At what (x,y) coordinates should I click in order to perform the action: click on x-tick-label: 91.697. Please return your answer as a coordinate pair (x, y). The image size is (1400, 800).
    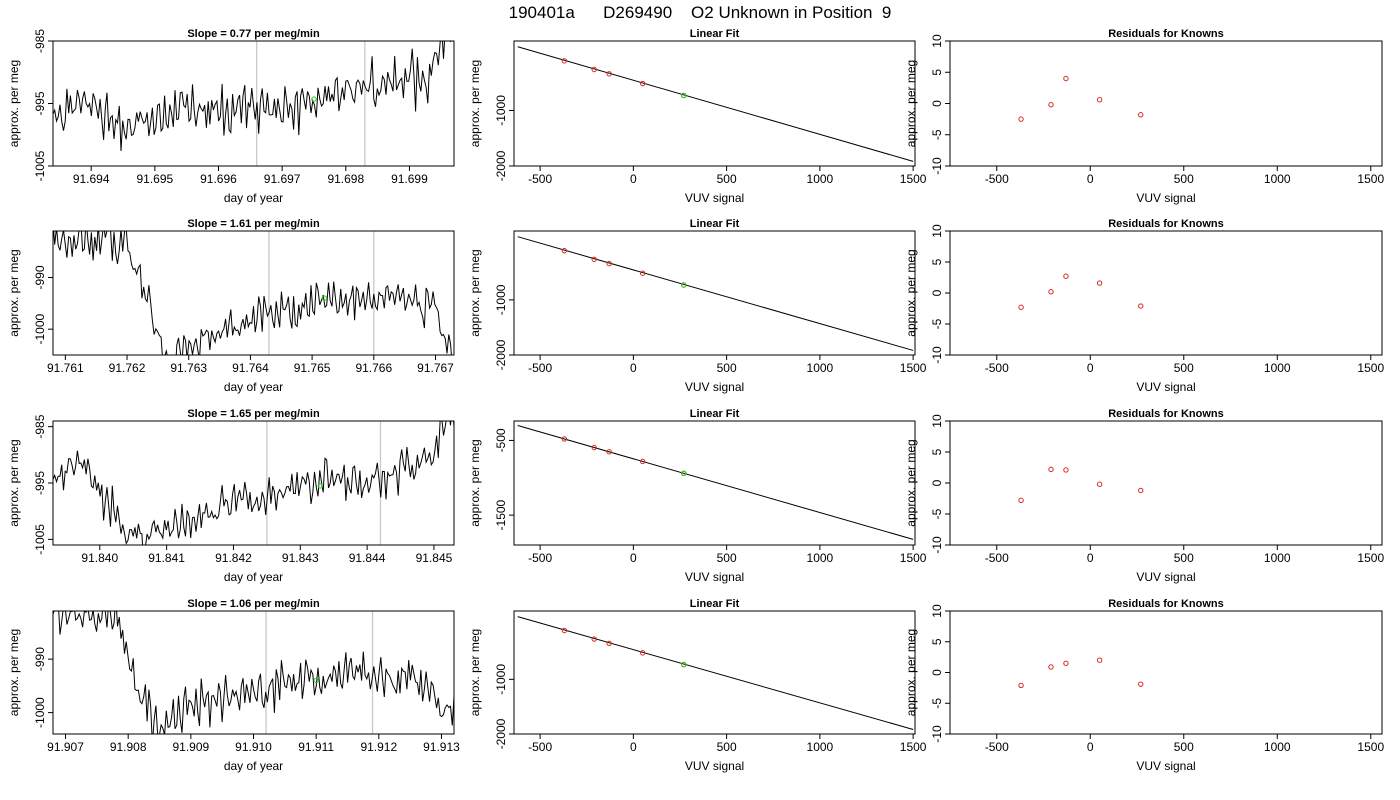
    Looking at the image, I should click on (282, 179).